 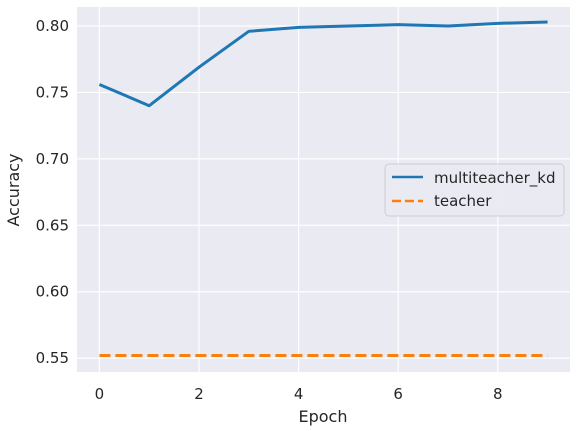 What do you see at coordinates (323, 416) in the screenshot?
I see `x-axis-label: Epoch` at bounding box center [323, 416].